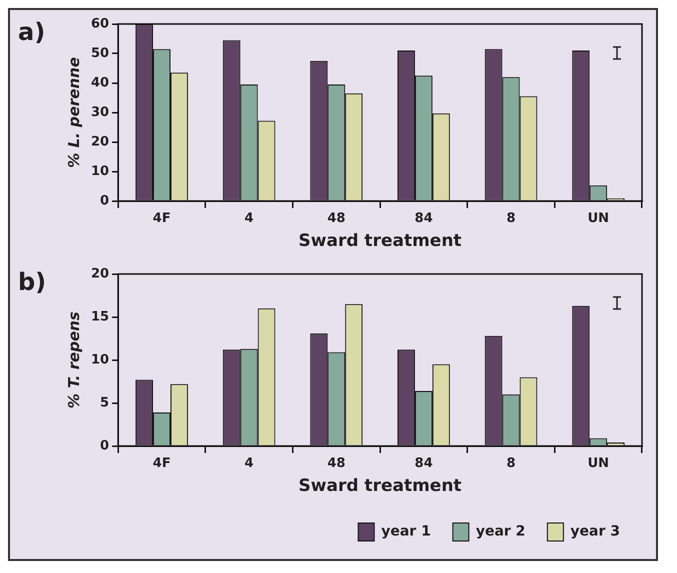 This screenshot has width=677, height=573. What do you see at coordinates (105, 402) in the screenshot?
I see `y-tick-label: 5` at bounding box center [105, 402].